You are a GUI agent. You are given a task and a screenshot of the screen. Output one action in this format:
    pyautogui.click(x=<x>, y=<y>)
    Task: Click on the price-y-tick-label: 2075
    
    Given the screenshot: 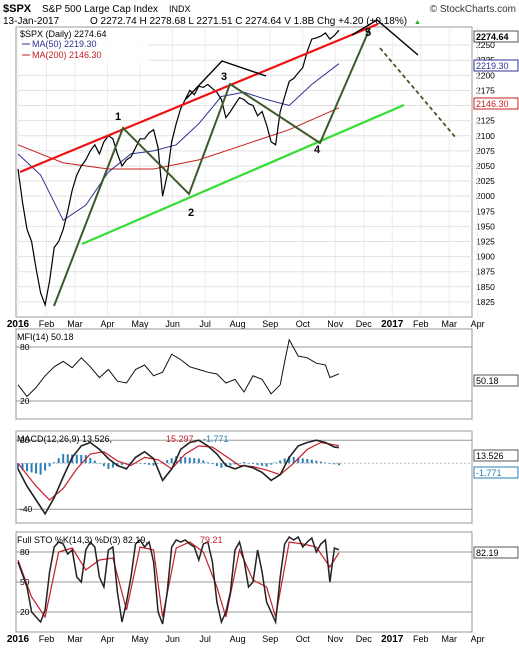 What is the action you would take?
    pyautogui.click(x=485, y=151)
    